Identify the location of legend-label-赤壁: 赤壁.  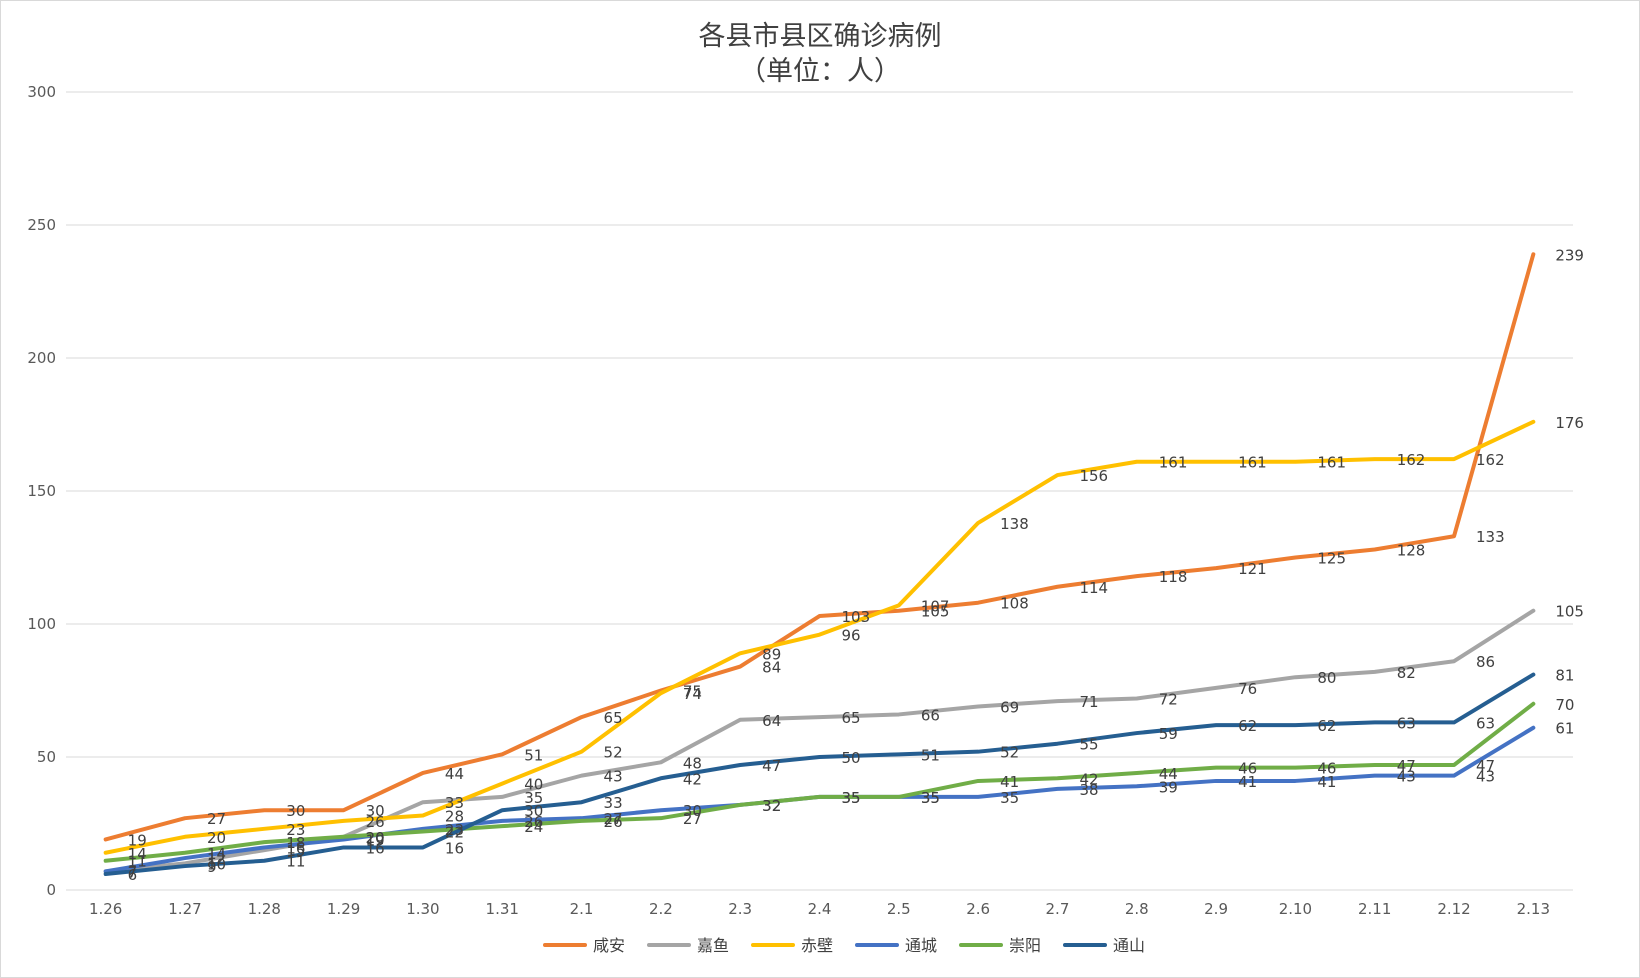
(817, 945).